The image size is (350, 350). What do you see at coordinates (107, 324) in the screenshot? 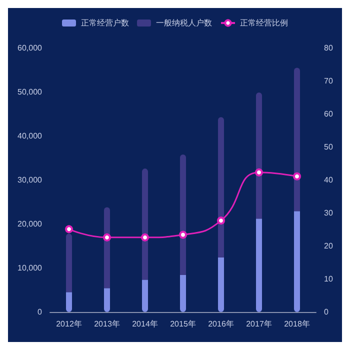
I see `x-tick-label: 2013年` at bounding box center [107, 324].